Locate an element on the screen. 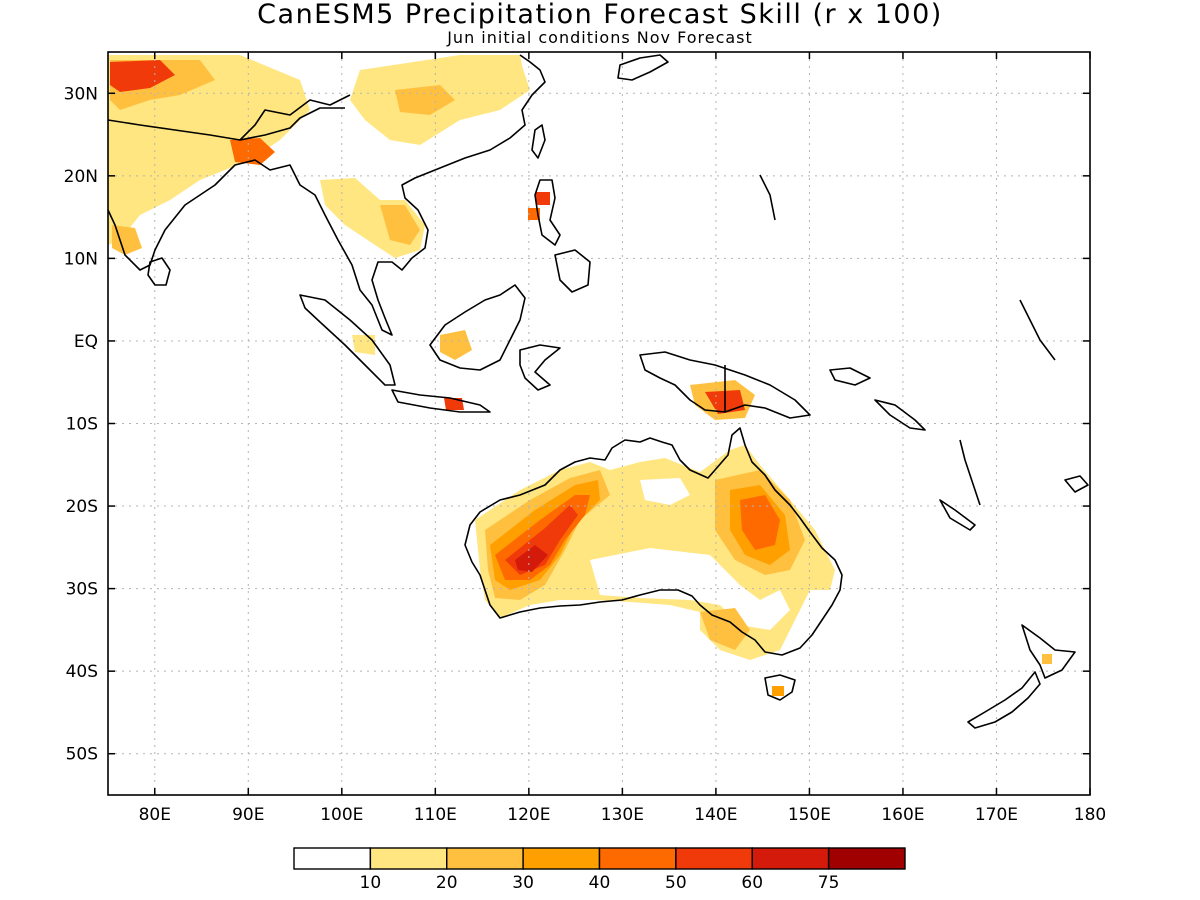  coast-vanuatu is located at coordinates (970, 472).